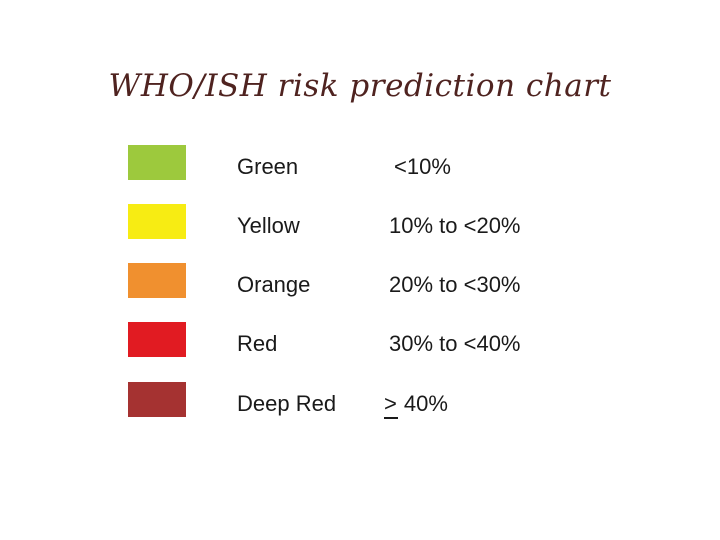 This screenshot has width=720, height=540. Describe the element at coordinates (360, 400) in the screenshot. I see `legend-row-deep-red: Deep Red >40%` at that location.